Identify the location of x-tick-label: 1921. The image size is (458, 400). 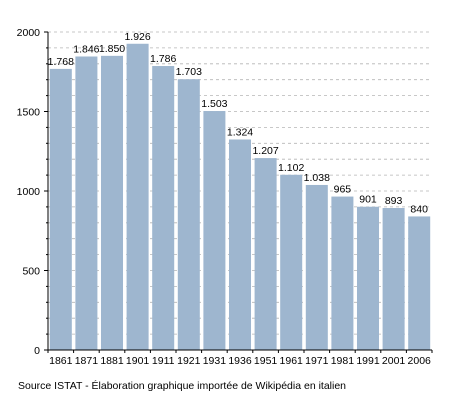
(189, 361).